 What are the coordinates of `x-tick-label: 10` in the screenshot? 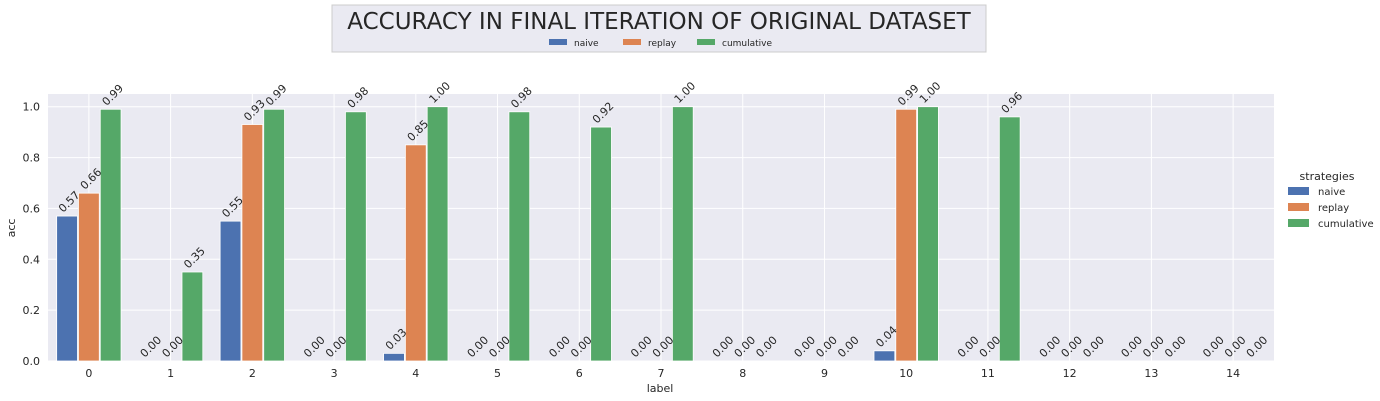 It's located at (906, 373).